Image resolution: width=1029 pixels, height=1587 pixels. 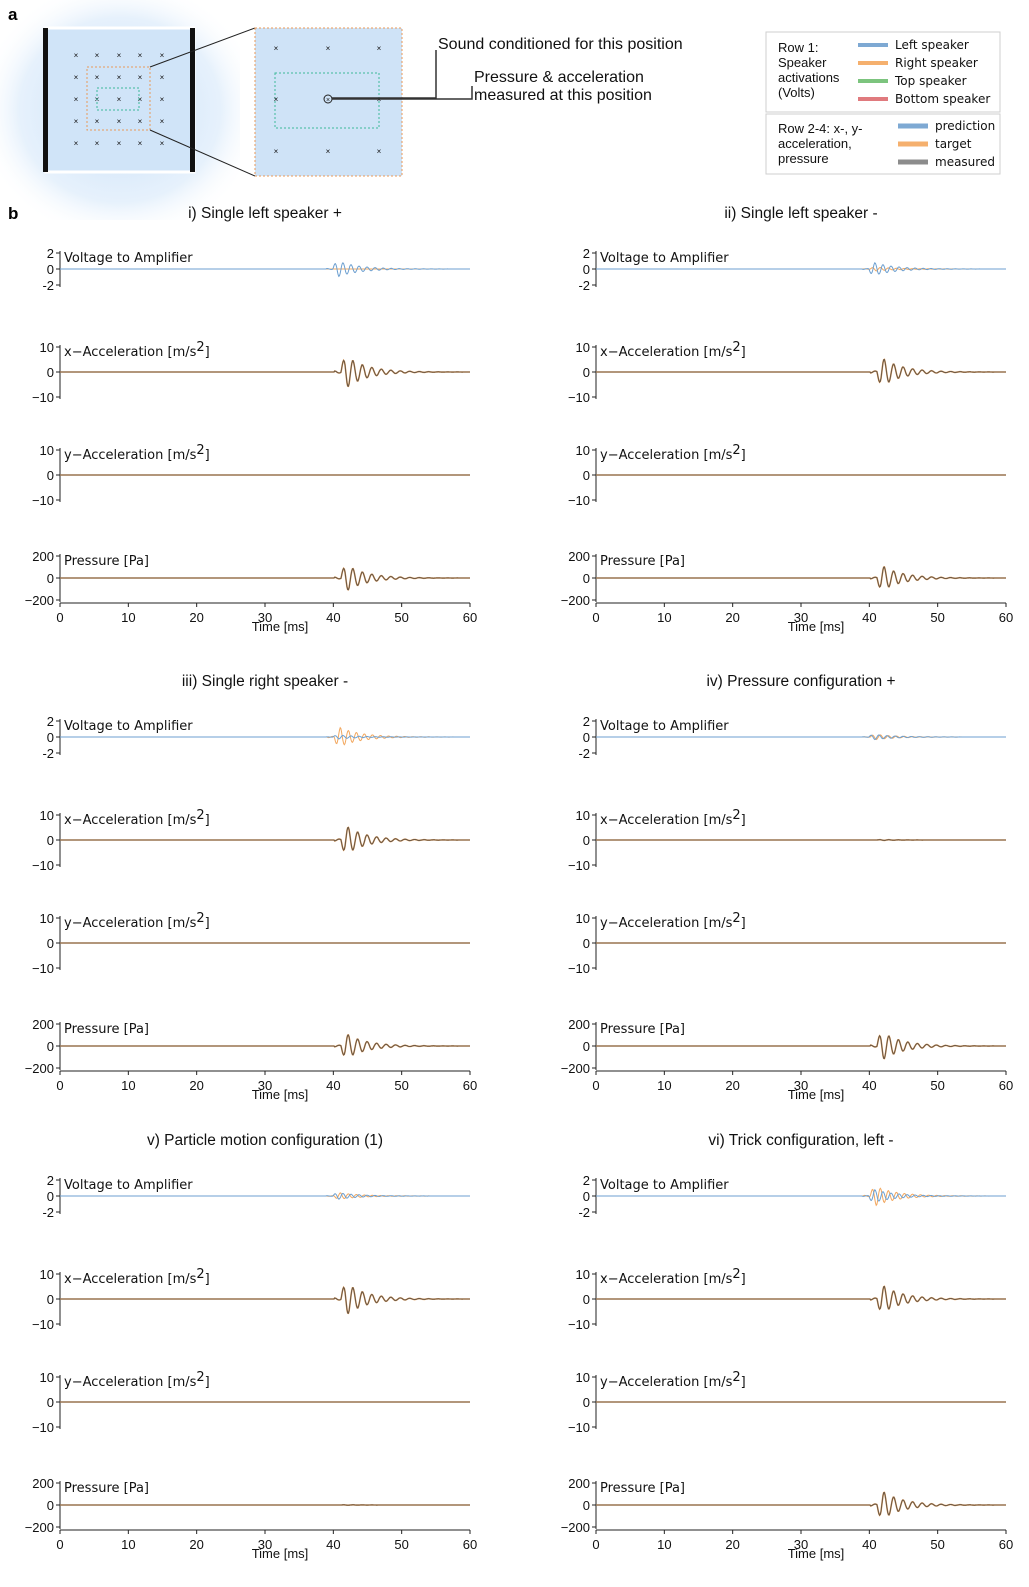 I want to click on legend-item-label: Left speaker, so click(x=932, y=45).